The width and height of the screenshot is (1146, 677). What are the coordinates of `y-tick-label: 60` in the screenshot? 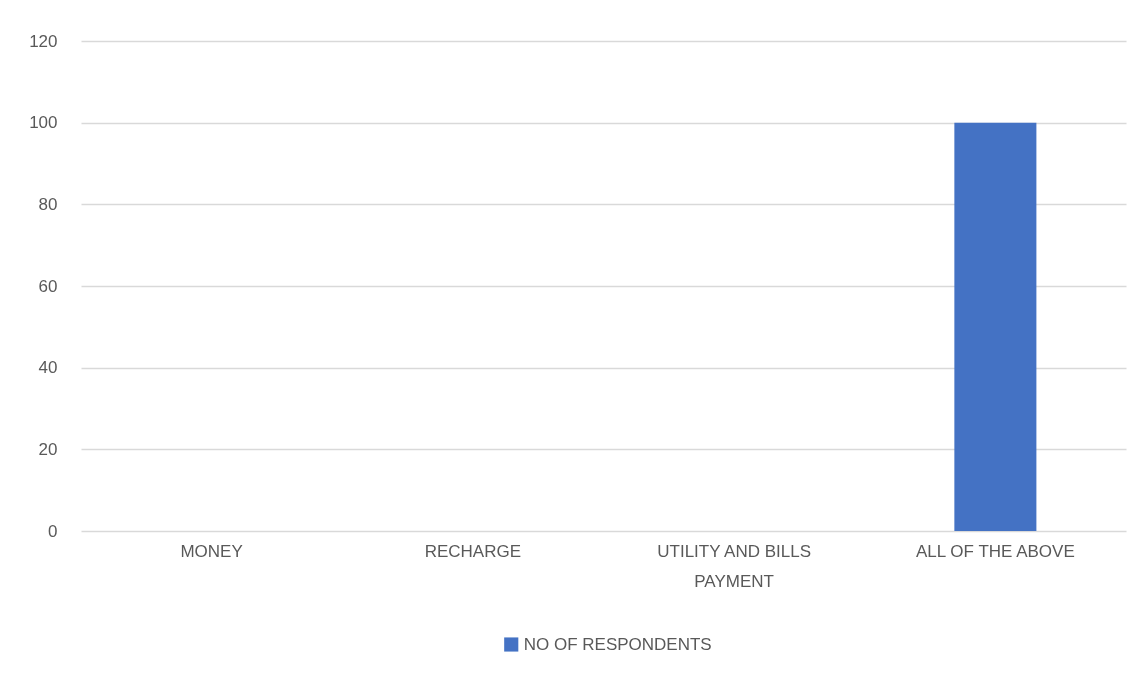 It's located at (48, 286).